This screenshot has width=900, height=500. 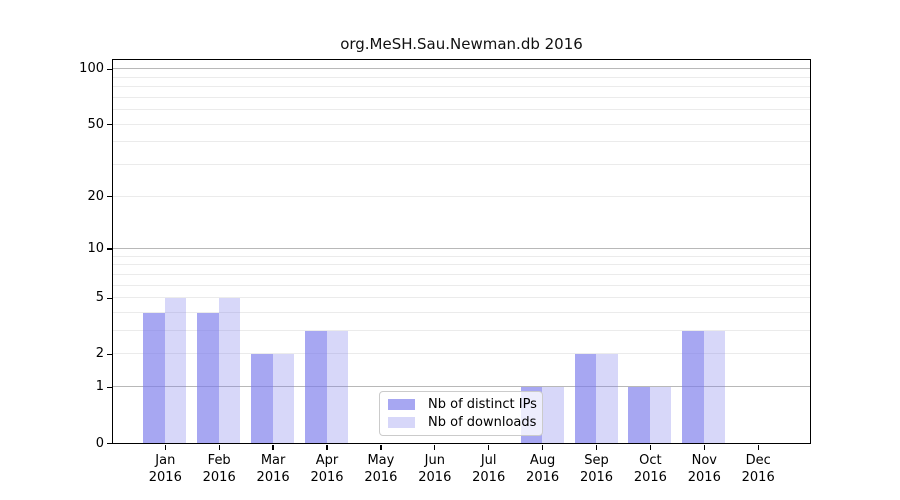 I want to click on y-tick-label: 2, so click(x=99, y=354).